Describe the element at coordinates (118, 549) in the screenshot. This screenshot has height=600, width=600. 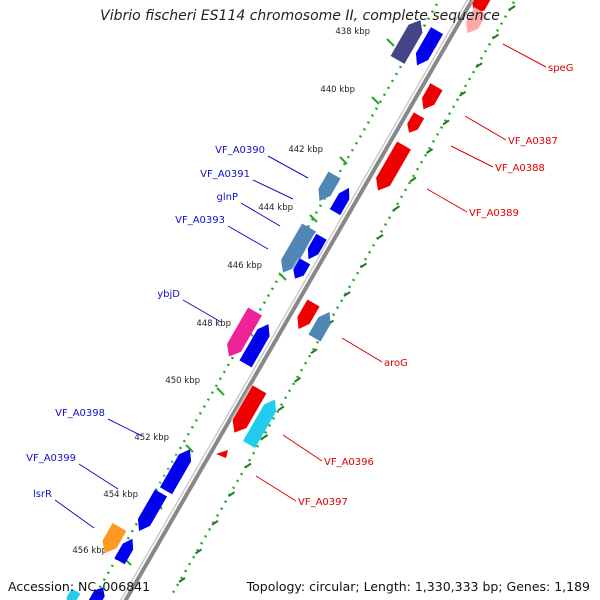
I see `gene-lsrR-2-edge` at that location.